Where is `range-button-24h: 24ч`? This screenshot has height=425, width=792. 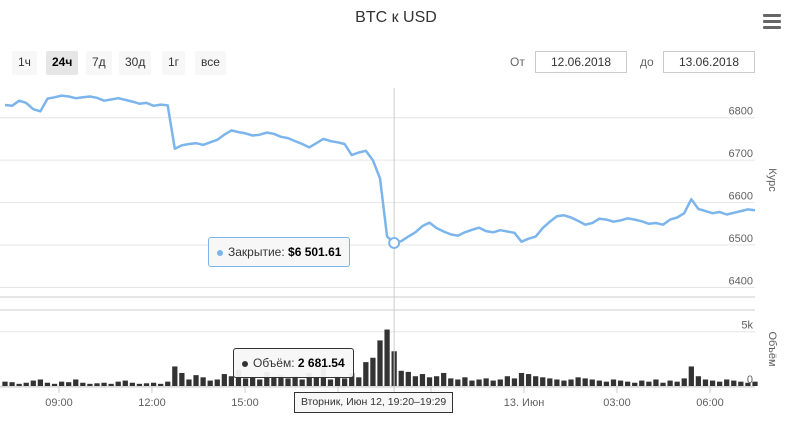
range-button-24h: 24ч is located at coordinates (62, 63).